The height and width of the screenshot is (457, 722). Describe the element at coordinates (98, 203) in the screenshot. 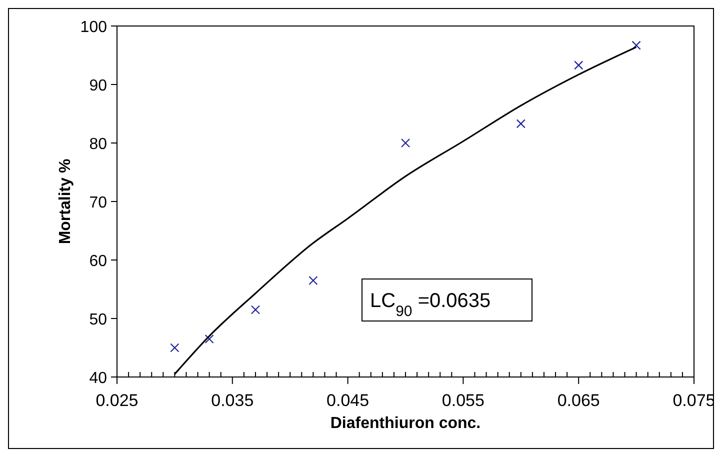

I see `y-tick-label: 70` at that location.